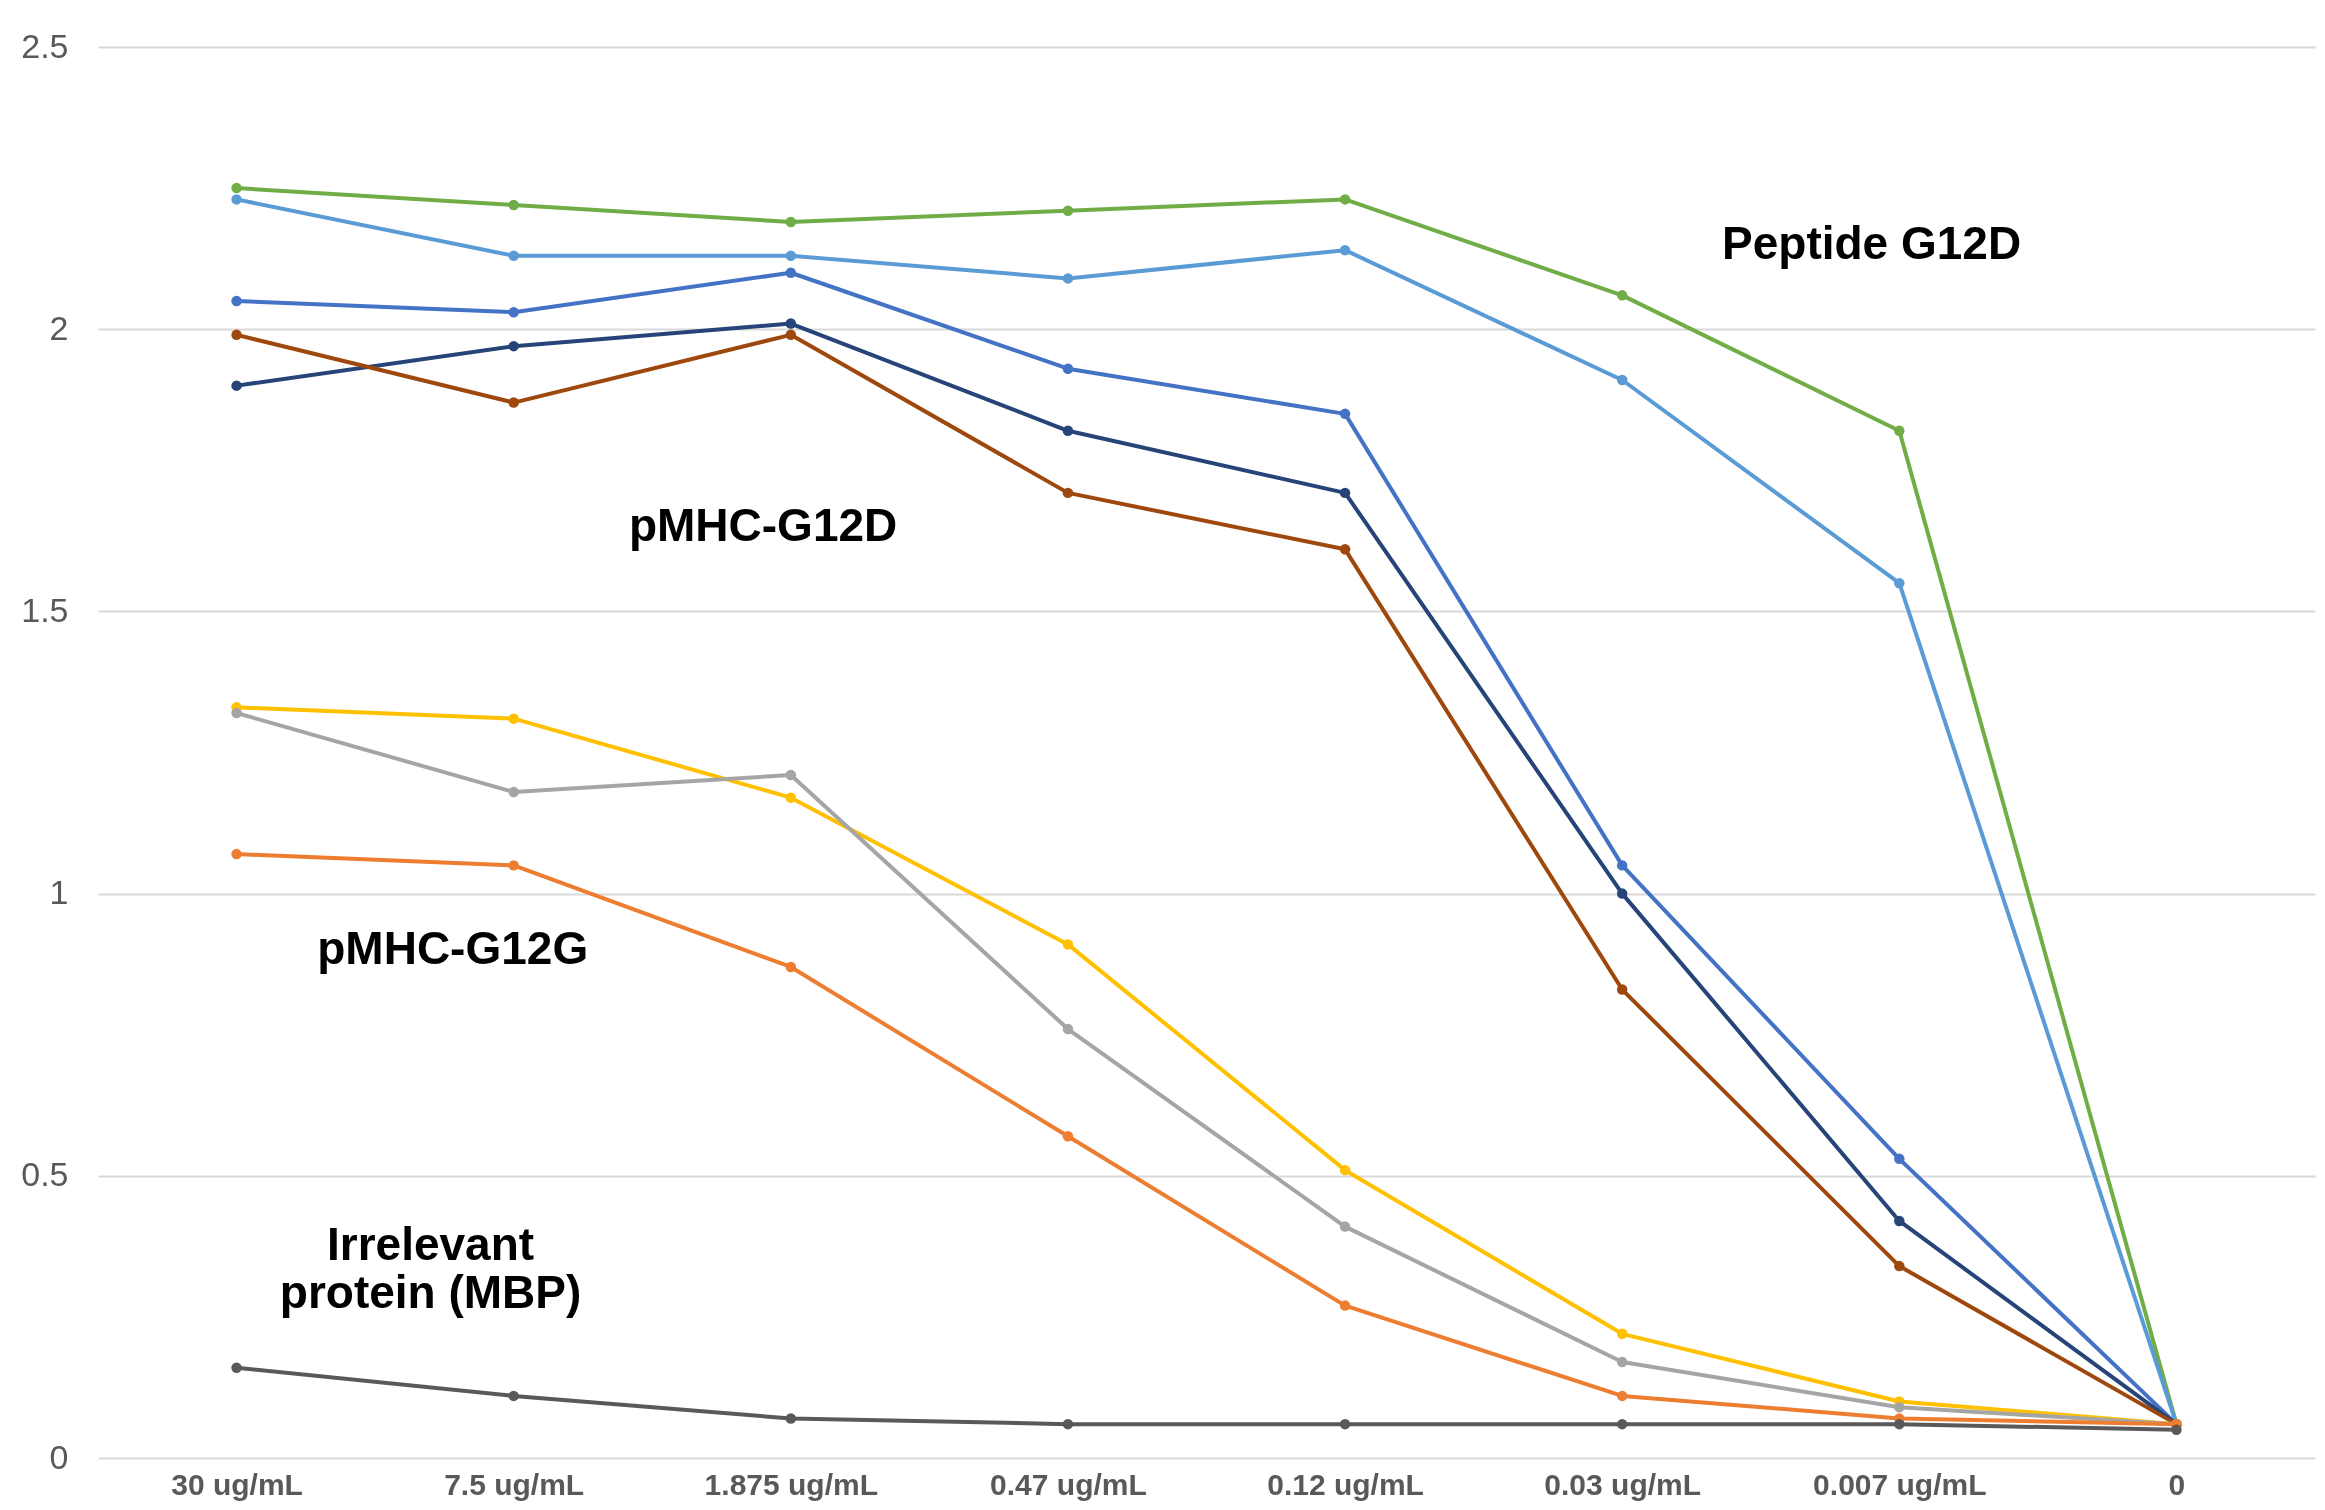  Describe the element at coordinates (1900, 1484) in the screenshot. I see `x-tick-label: 0.007 ug/mL` at that location.